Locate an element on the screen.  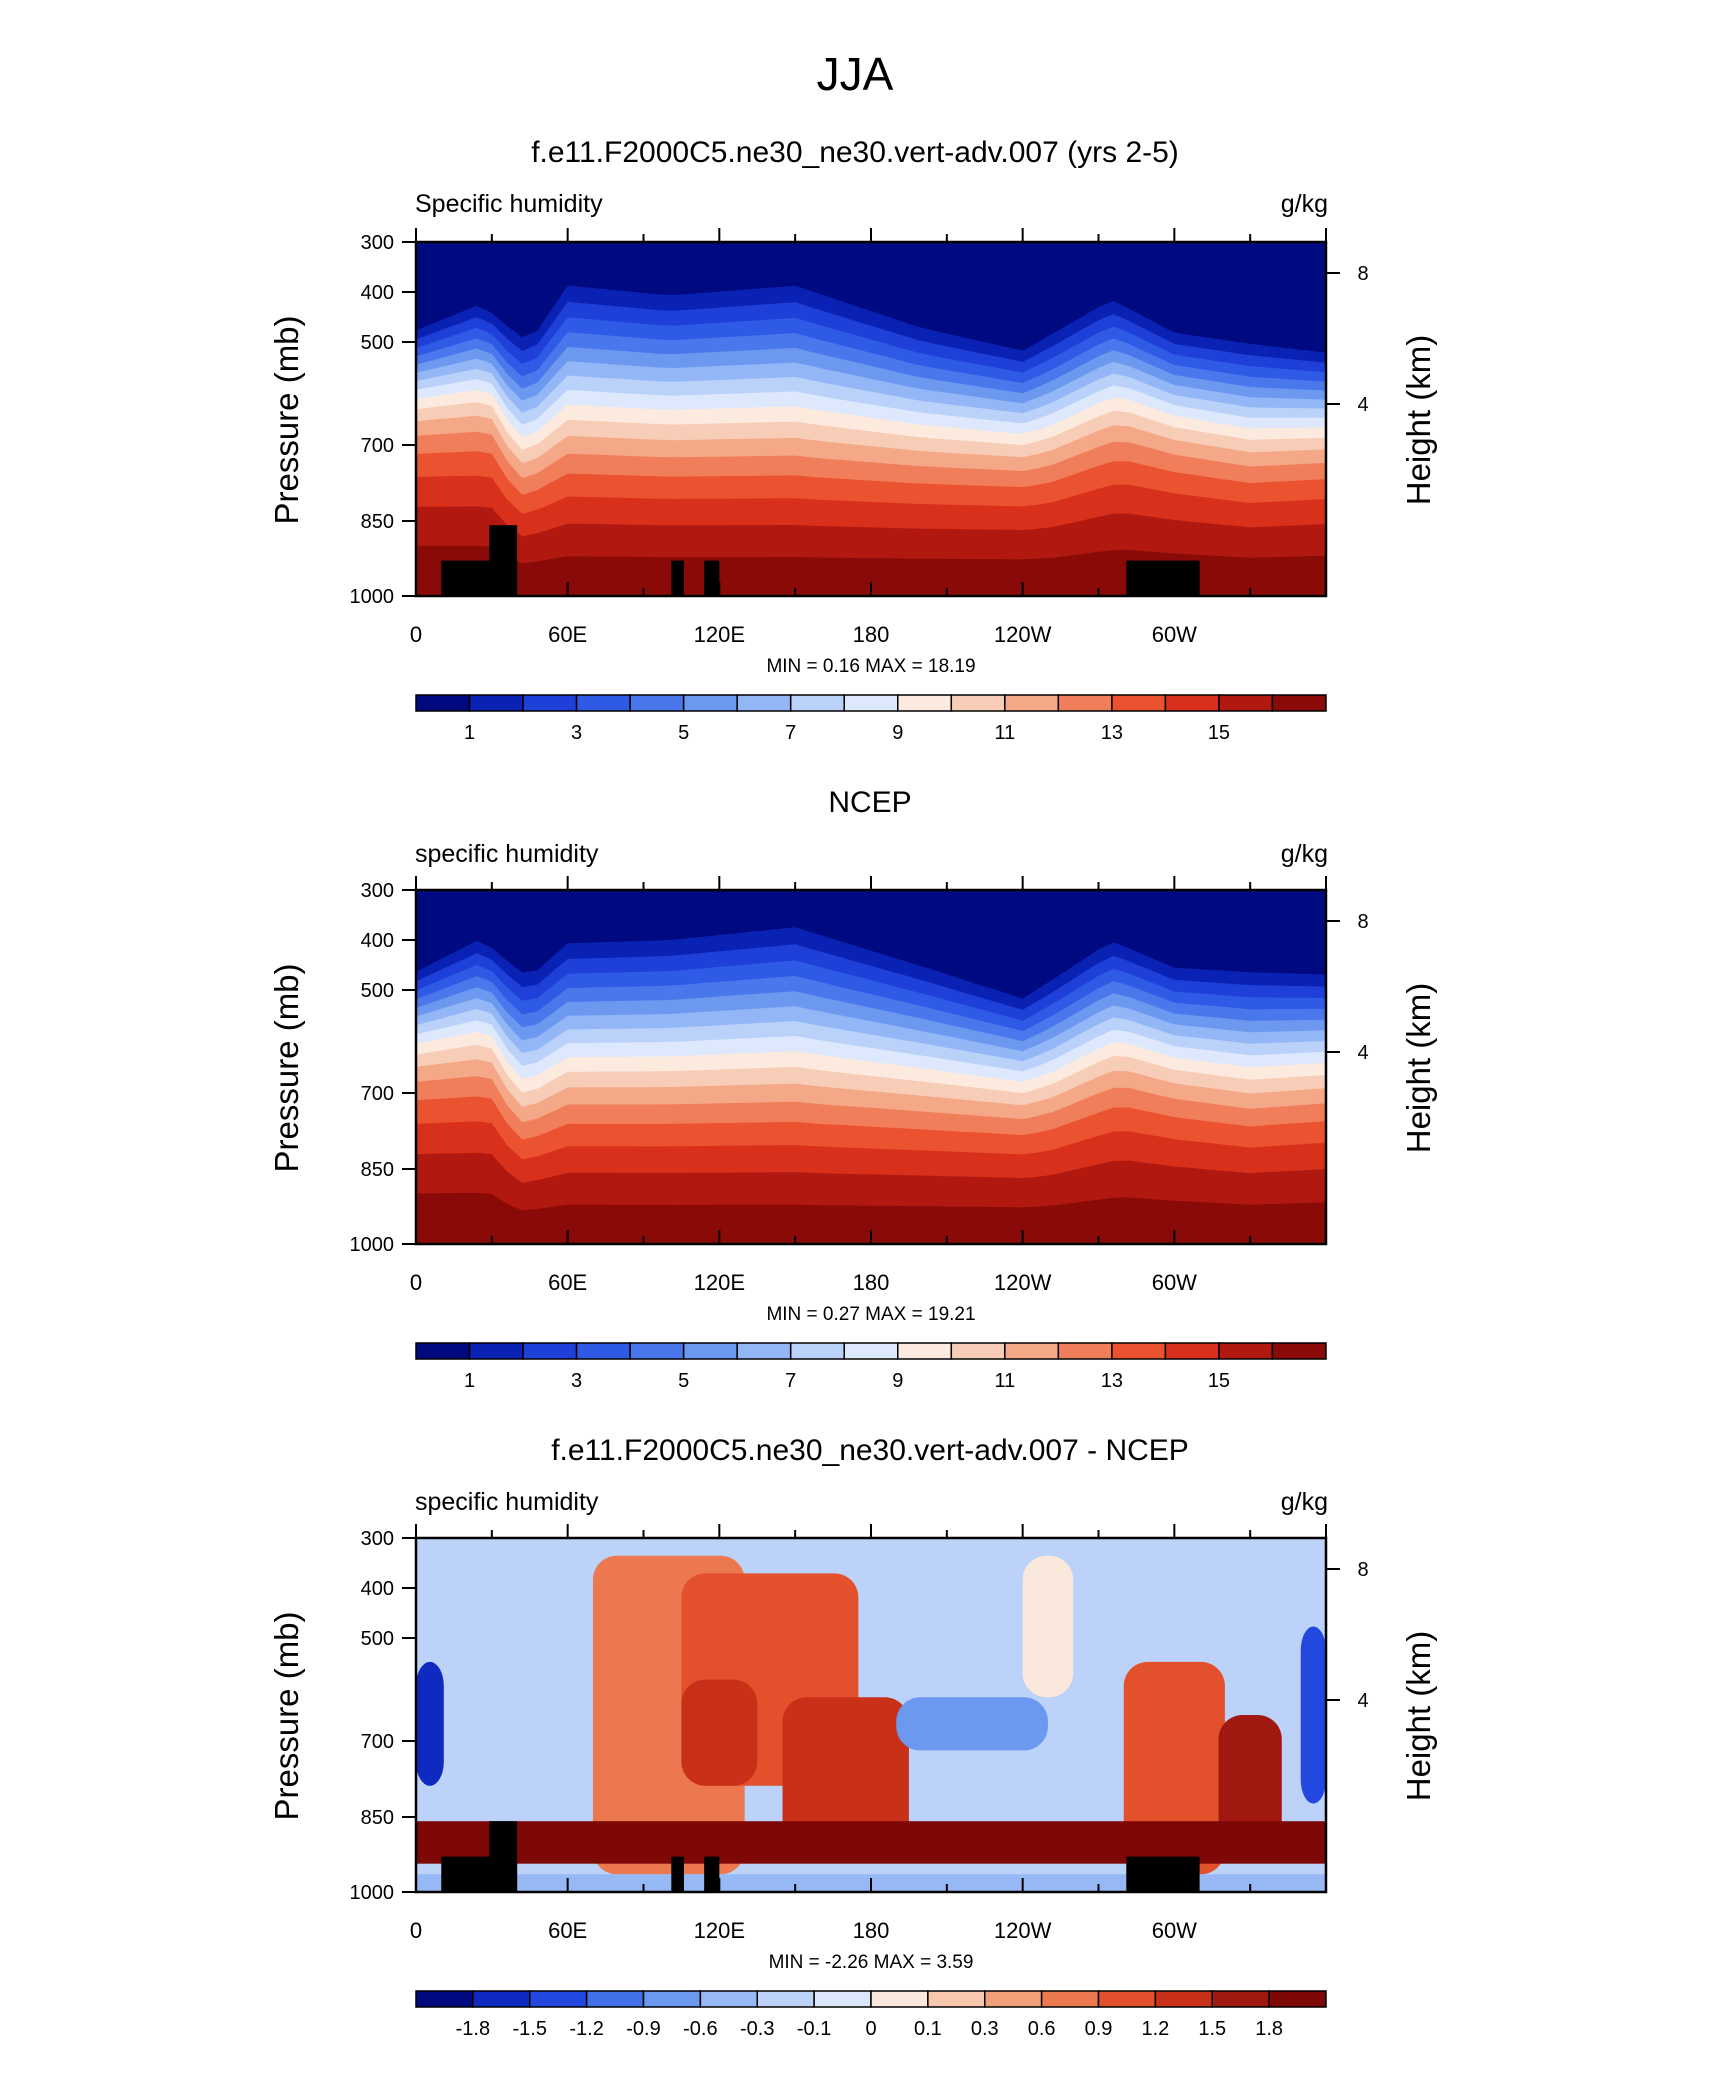
figure-title: JJA is located at coordinates (855, 74).